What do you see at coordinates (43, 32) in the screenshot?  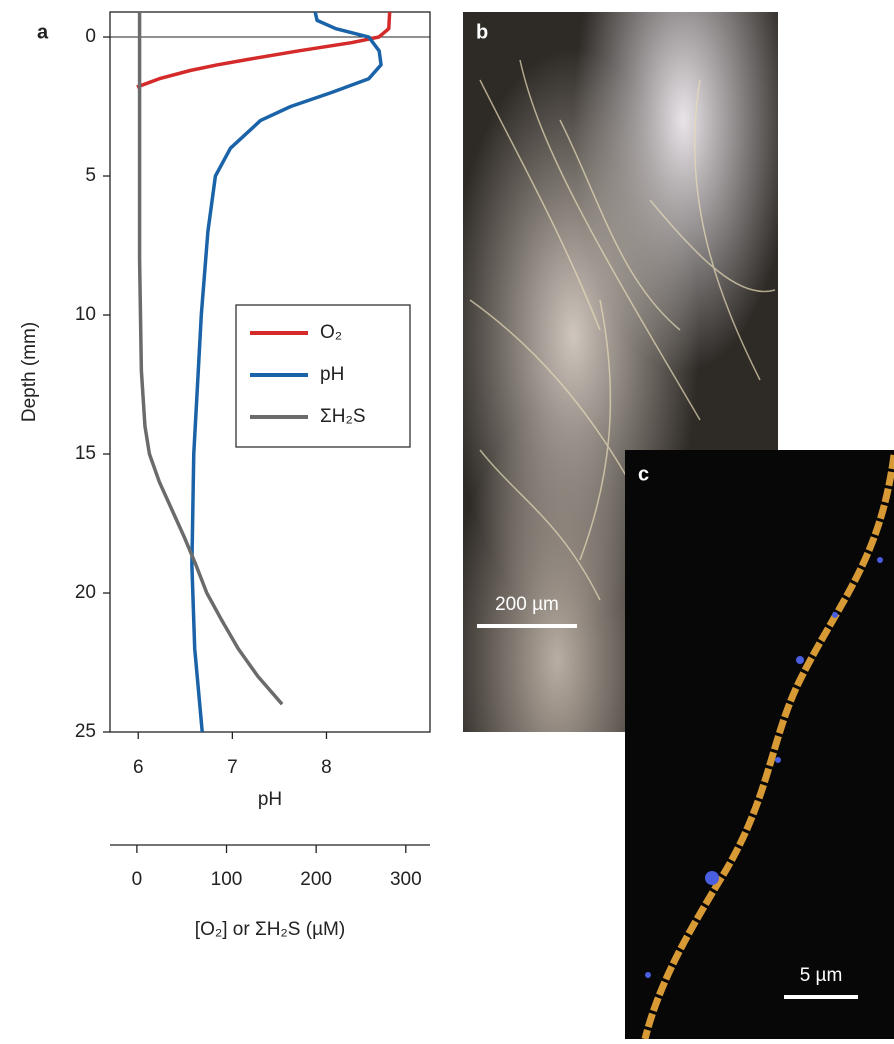 I see `panel-label: a` at bounding box center [43, 32].